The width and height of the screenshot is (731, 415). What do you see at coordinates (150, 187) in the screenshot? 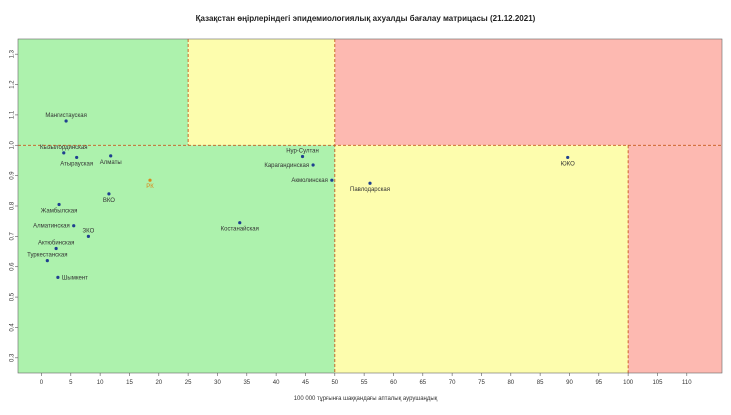
I see `data-point-label: РК` at bounding box center [150, 187].